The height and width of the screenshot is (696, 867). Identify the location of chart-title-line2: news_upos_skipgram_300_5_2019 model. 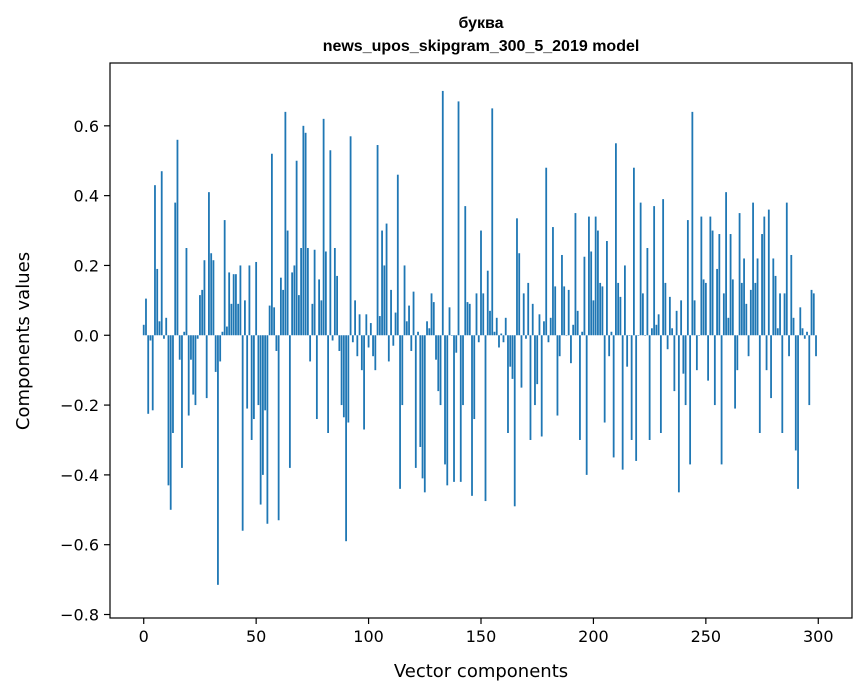
(481, 46).